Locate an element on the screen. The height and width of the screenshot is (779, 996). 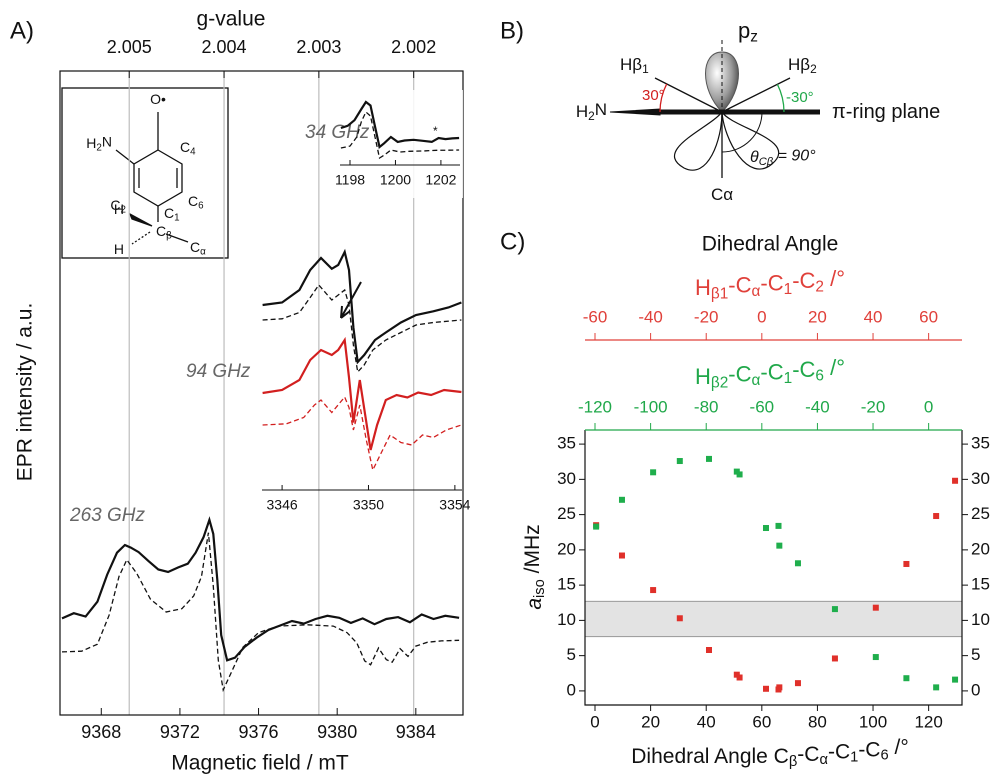
x-tick-label: 100 is located at coordinates (873, 721).